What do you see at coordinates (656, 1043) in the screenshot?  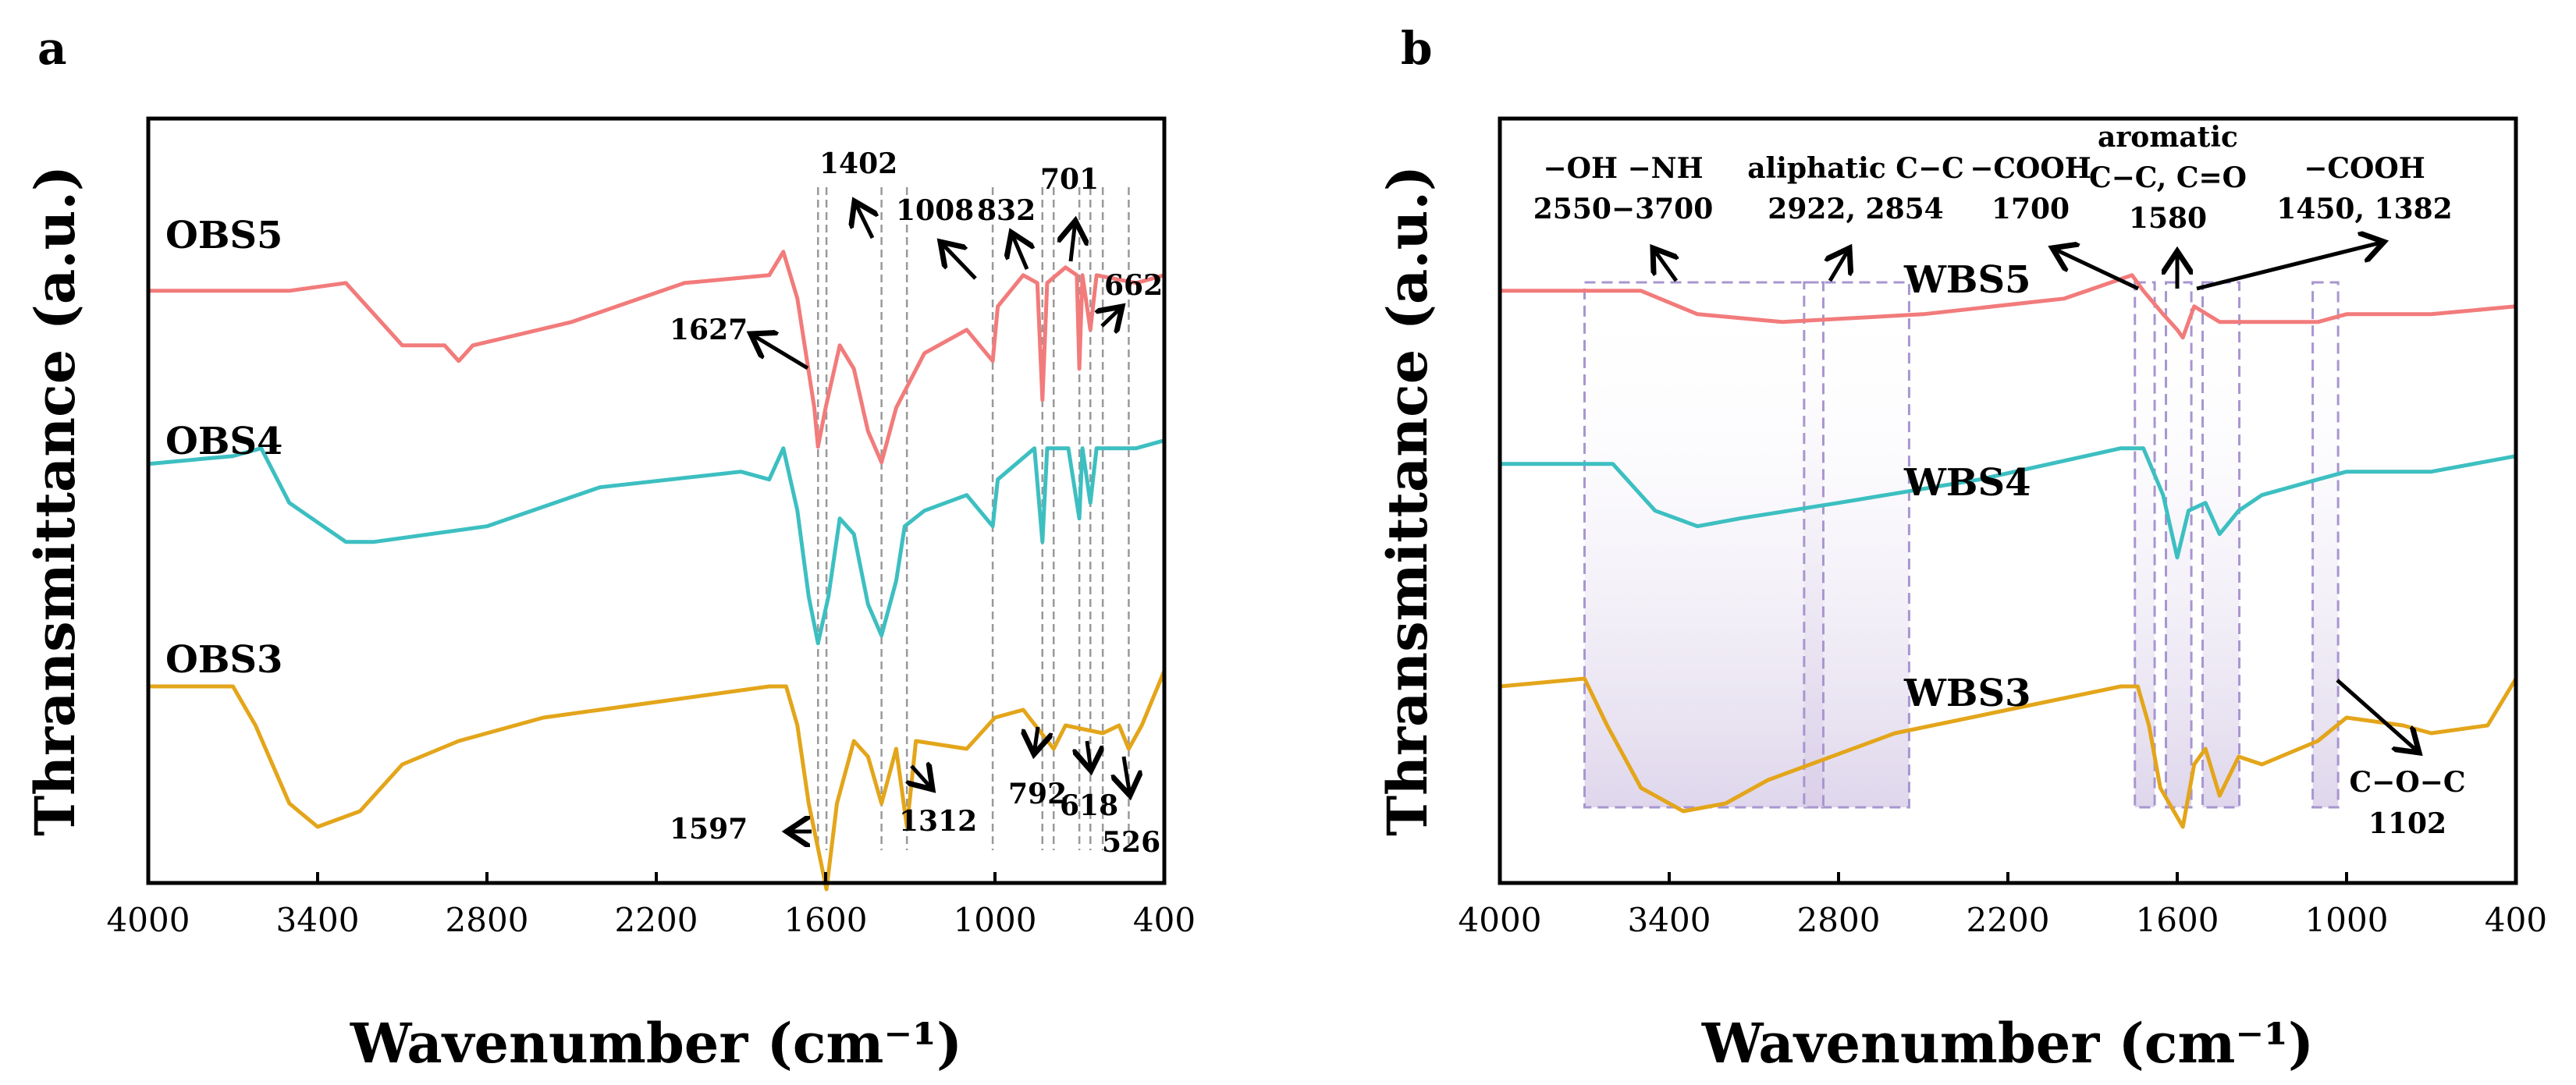 I see `x-axis-title-a: Wavenumber (cm⁻¹)` at bounding box center [656, 1043].